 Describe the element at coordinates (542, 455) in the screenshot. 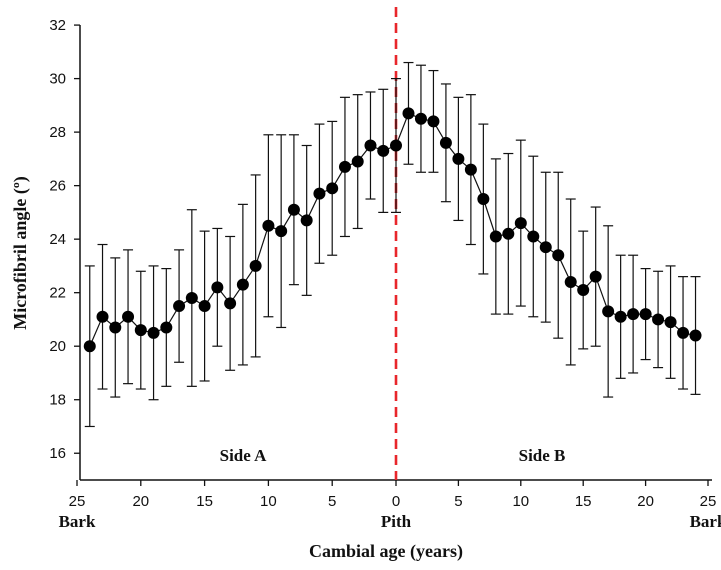

I see `side-b-label: Side B` at that location.